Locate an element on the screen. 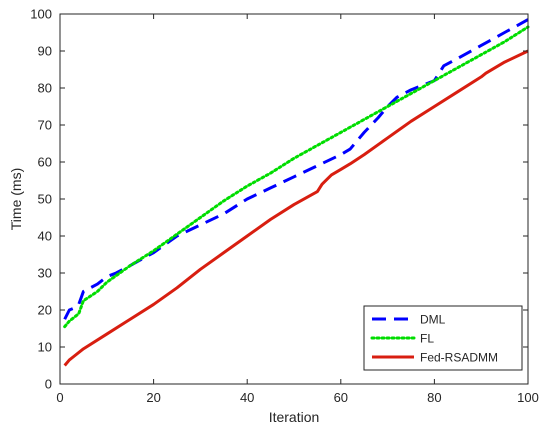 The height and width of the screenshot is (432, 550). y-tick-label: 0 is located at coordinates (48, 384).